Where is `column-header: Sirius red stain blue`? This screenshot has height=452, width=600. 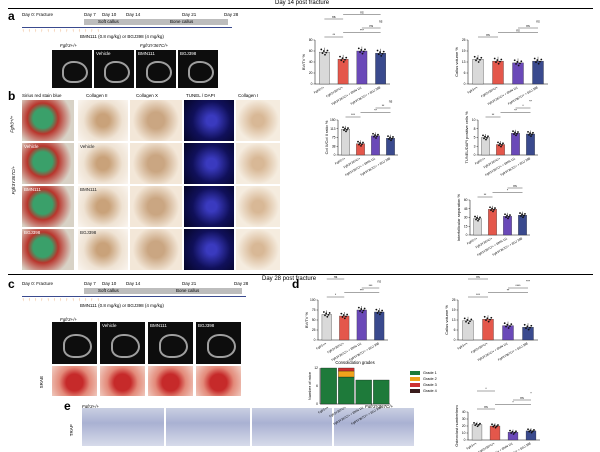
column-header: Sirius red stain blue is located at coordinates (42, 95).